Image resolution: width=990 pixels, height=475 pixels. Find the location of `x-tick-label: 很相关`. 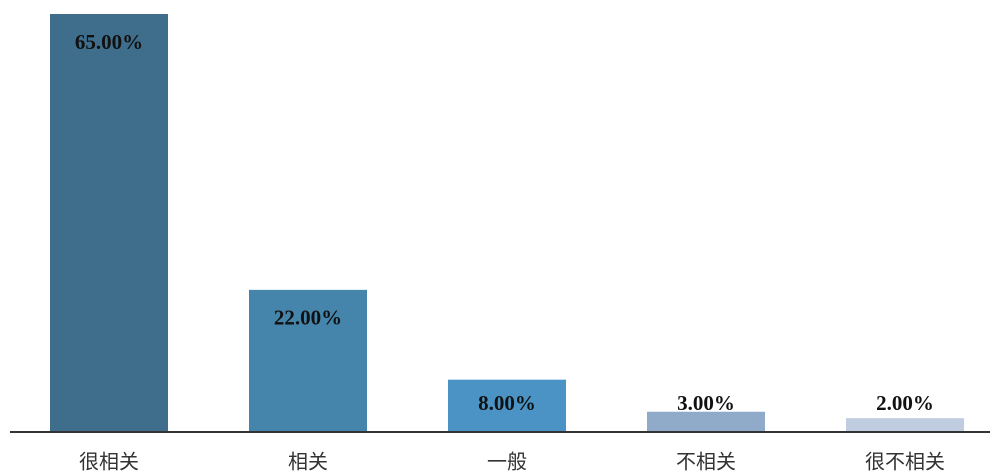

x-tick-label: 很相关 is located at coordinates (109, 462).